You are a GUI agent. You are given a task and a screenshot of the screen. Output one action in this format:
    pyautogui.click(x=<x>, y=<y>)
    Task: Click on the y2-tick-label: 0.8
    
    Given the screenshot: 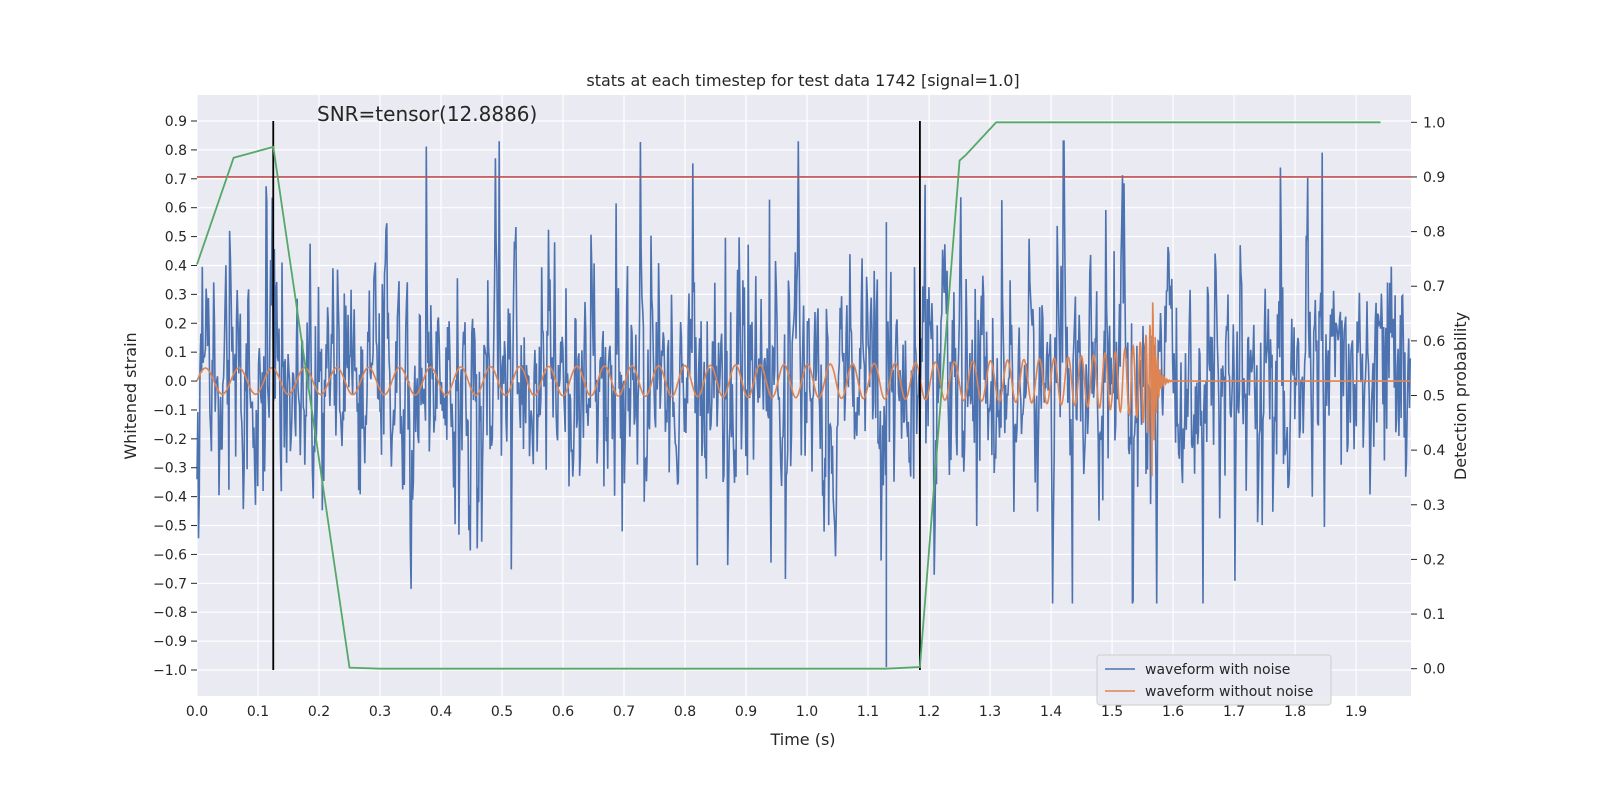 What is the action you would take?
    pyautogui.click(x=1434, y=233)
    